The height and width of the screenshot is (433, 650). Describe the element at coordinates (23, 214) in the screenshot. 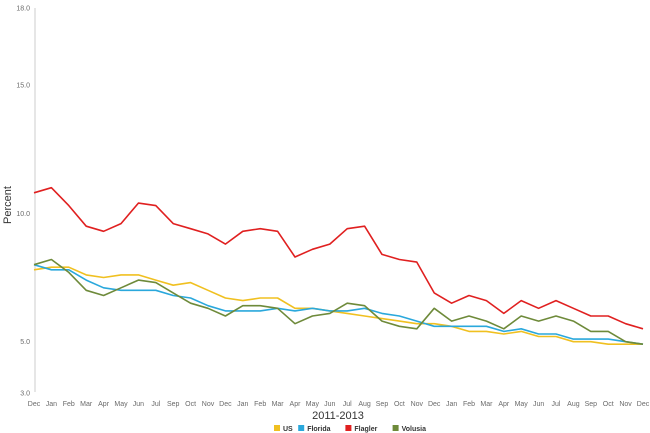

I see `y-tick-label: 10.0` at that location.